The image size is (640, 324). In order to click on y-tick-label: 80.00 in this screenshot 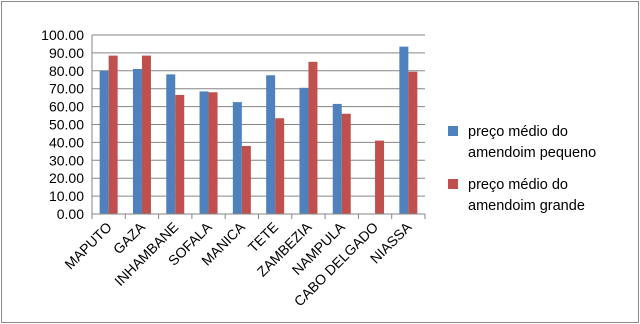, I will do `click(66, 71)`.